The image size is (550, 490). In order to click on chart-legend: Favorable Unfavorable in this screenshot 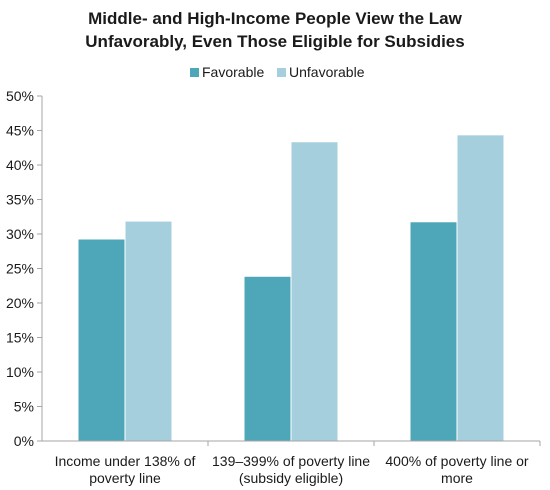, I will do `click(277, 72)`.